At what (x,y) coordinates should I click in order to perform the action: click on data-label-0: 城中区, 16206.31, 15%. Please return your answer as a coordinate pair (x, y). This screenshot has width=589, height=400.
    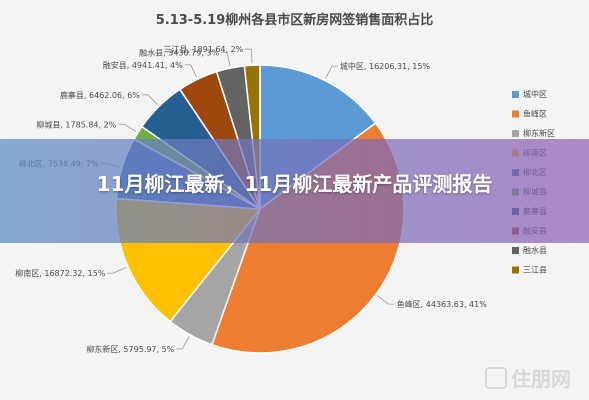
    Looking at the image, I should click on (385, 66).